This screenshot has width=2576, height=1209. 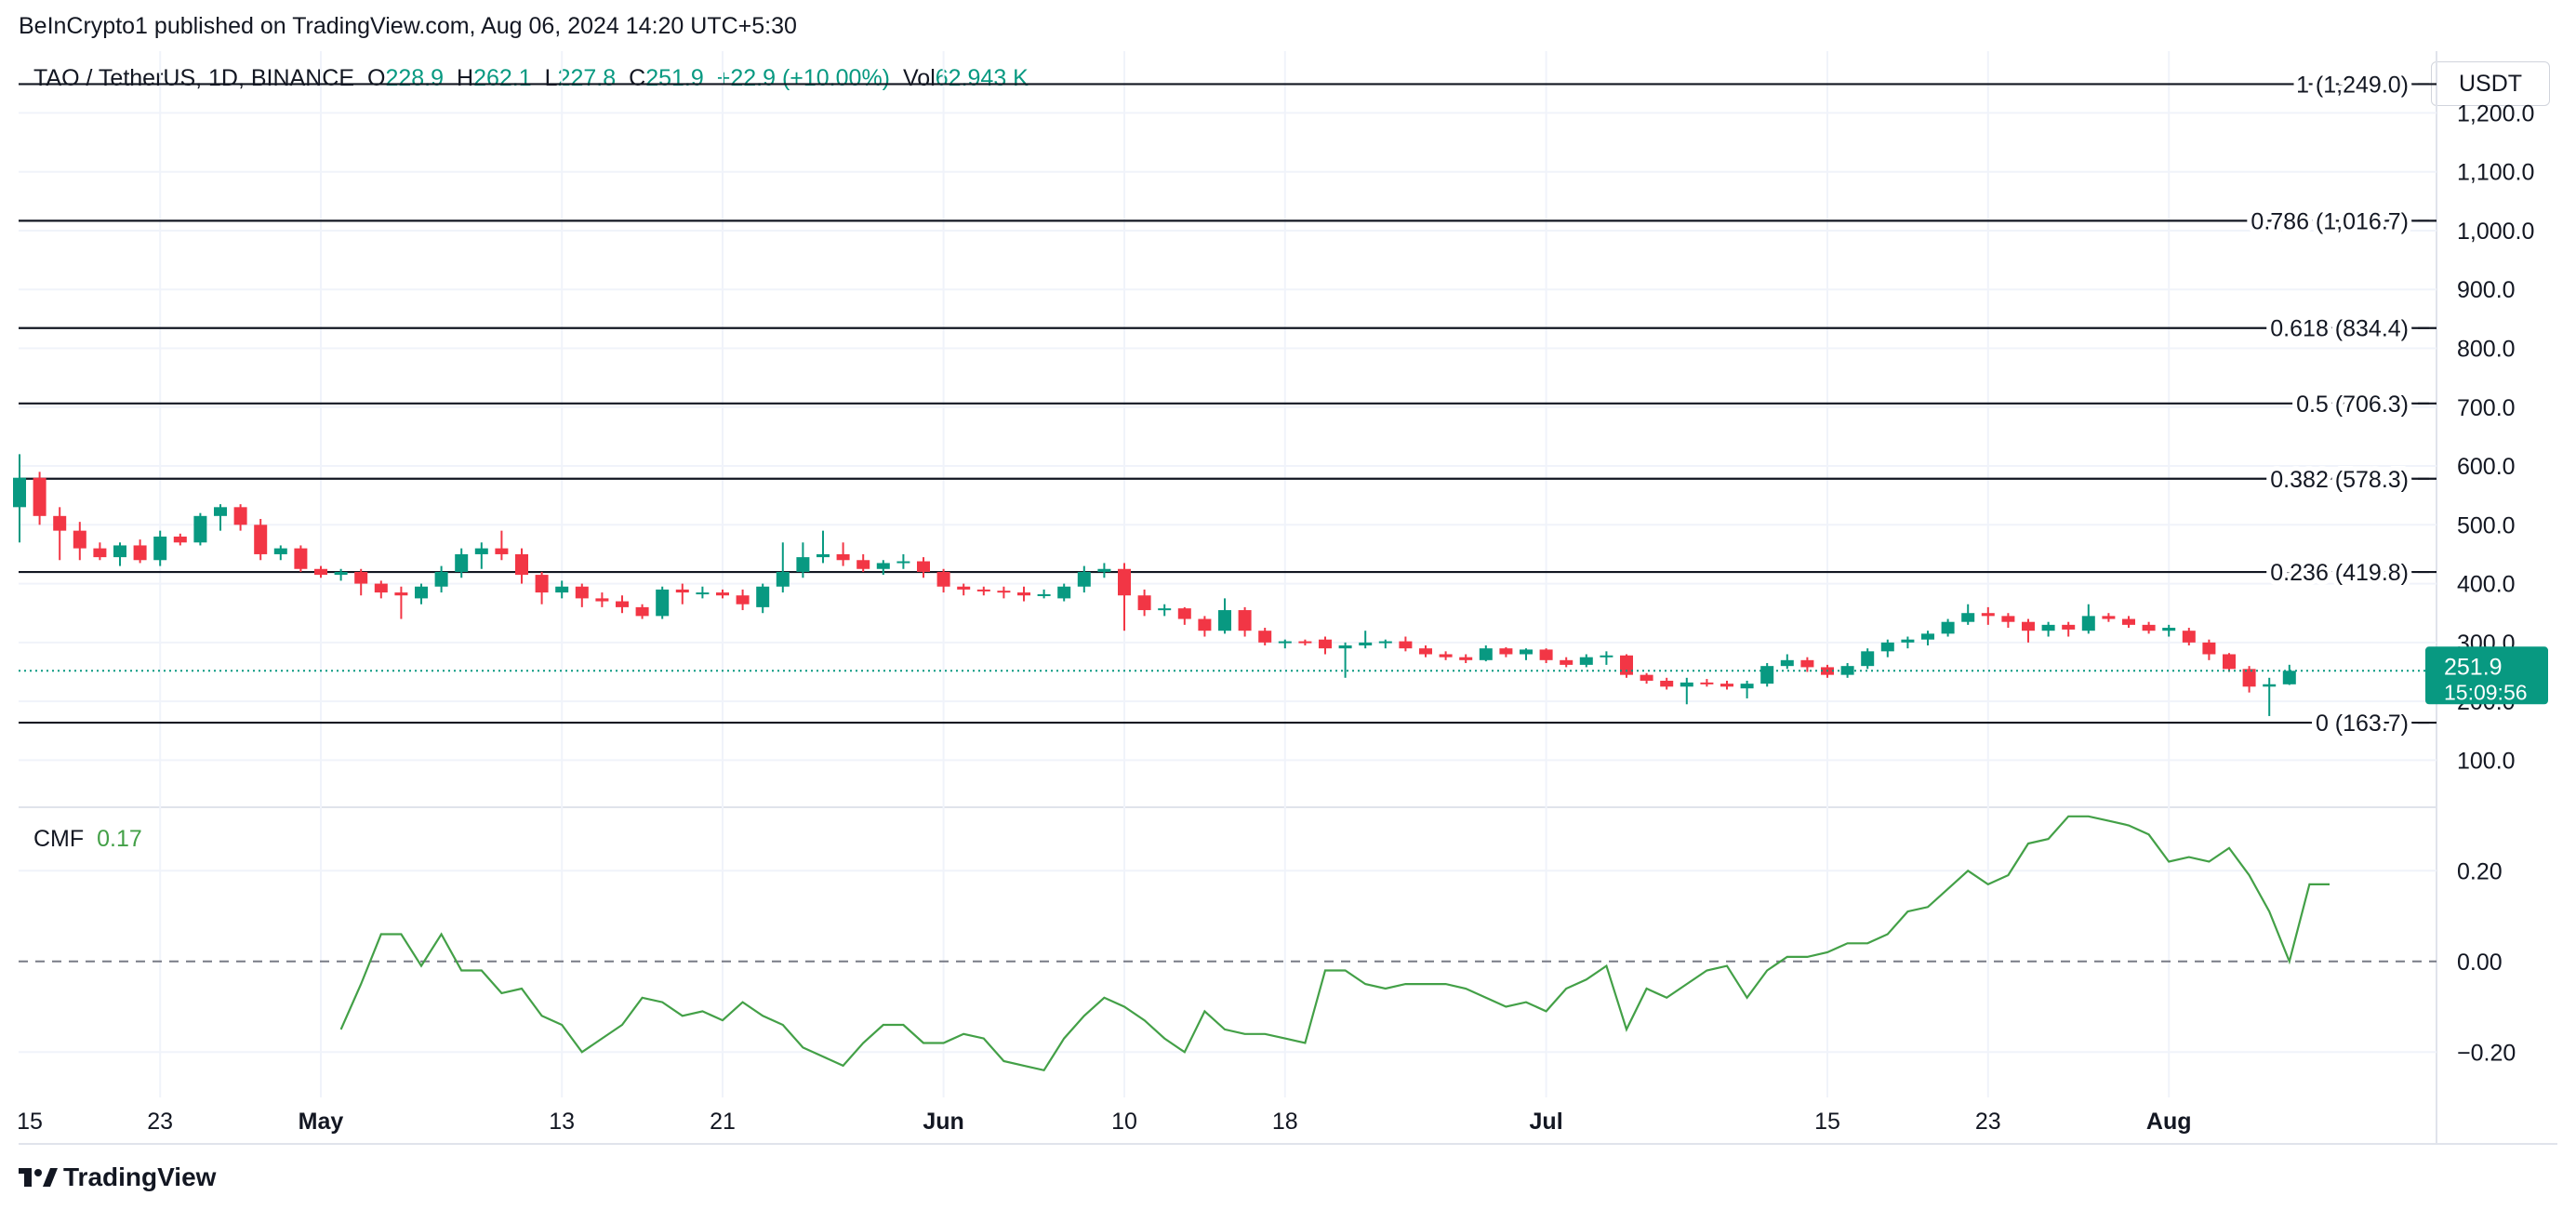 I want to click on x-tick-label: 21, so click(x=723, y=1122).